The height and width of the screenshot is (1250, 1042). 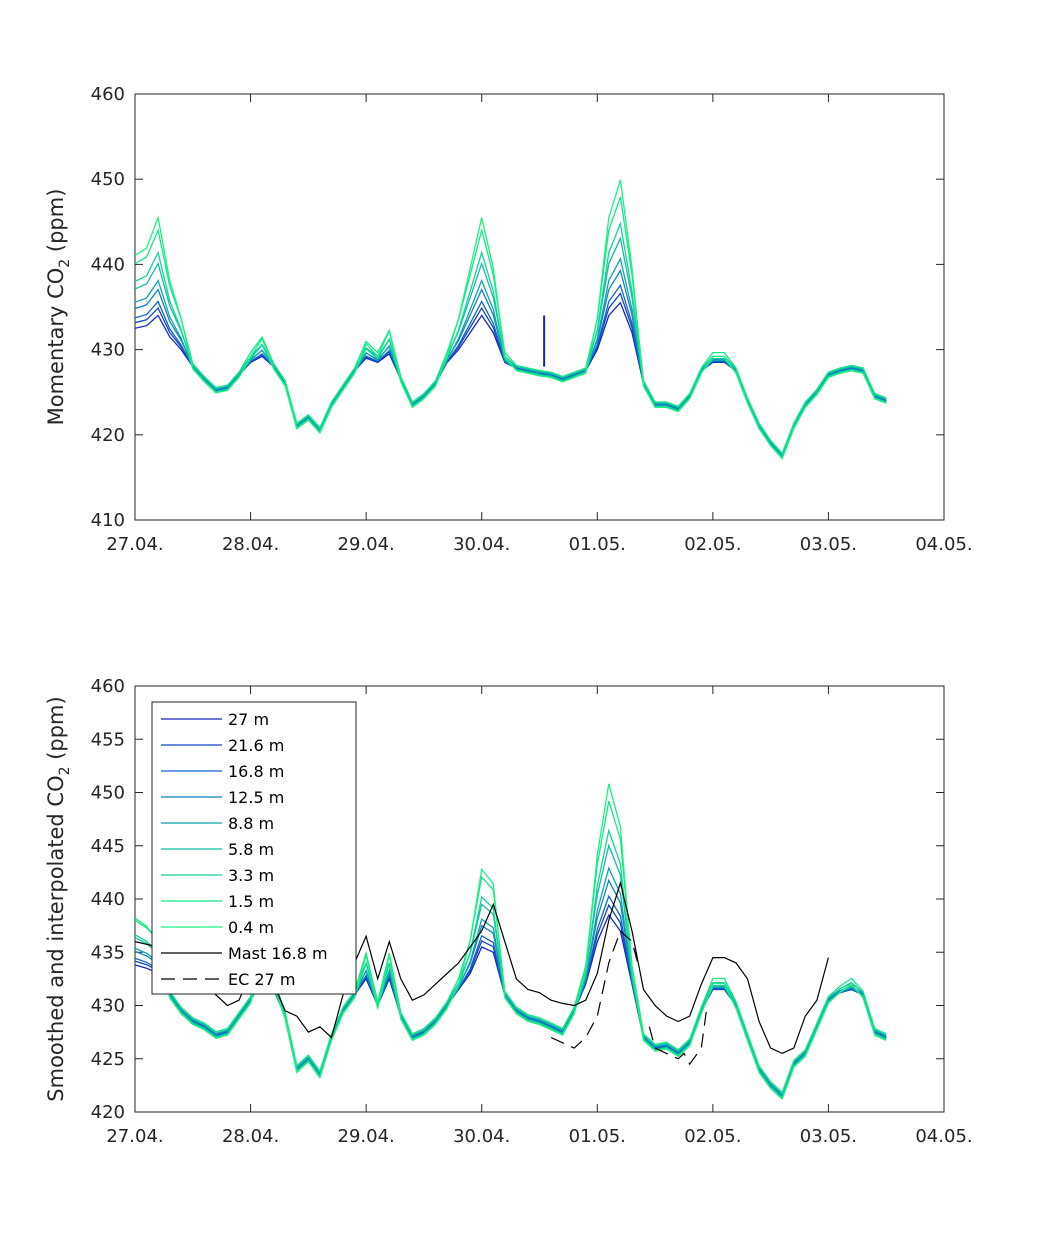 I want to click on legend-label: 21.6 m, so click(x=256, y=745).